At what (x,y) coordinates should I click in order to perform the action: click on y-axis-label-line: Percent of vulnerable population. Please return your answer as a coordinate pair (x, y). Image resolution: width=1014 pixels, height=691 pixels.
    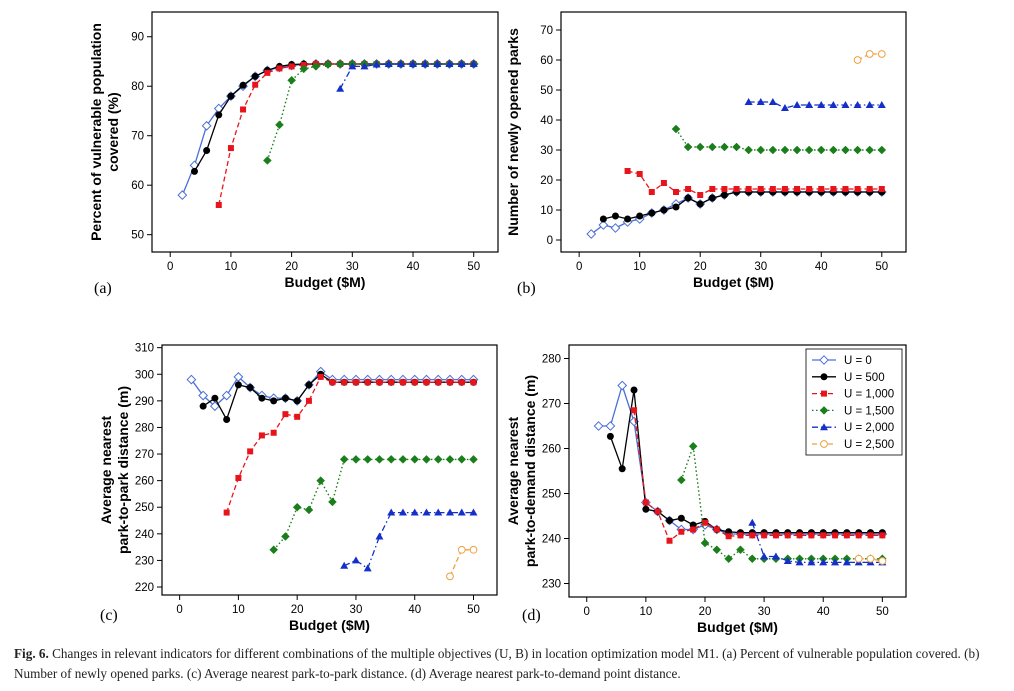
    Looking at the image, I should click on (96, 132).